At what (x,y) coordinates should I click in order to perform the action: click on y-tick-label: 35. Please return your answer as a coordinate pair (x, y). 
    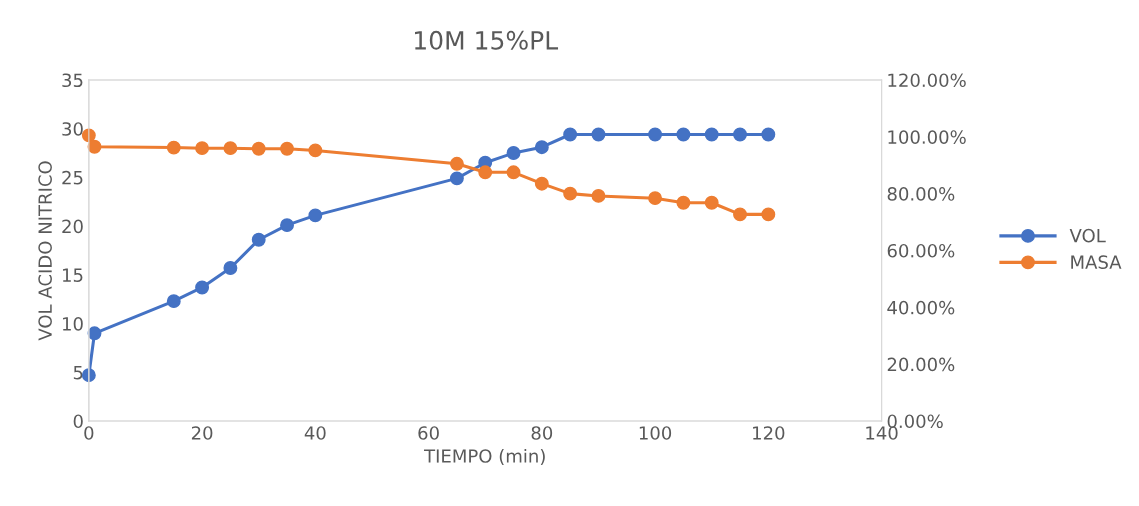
    Looking at the image, I should click on (72, 80).